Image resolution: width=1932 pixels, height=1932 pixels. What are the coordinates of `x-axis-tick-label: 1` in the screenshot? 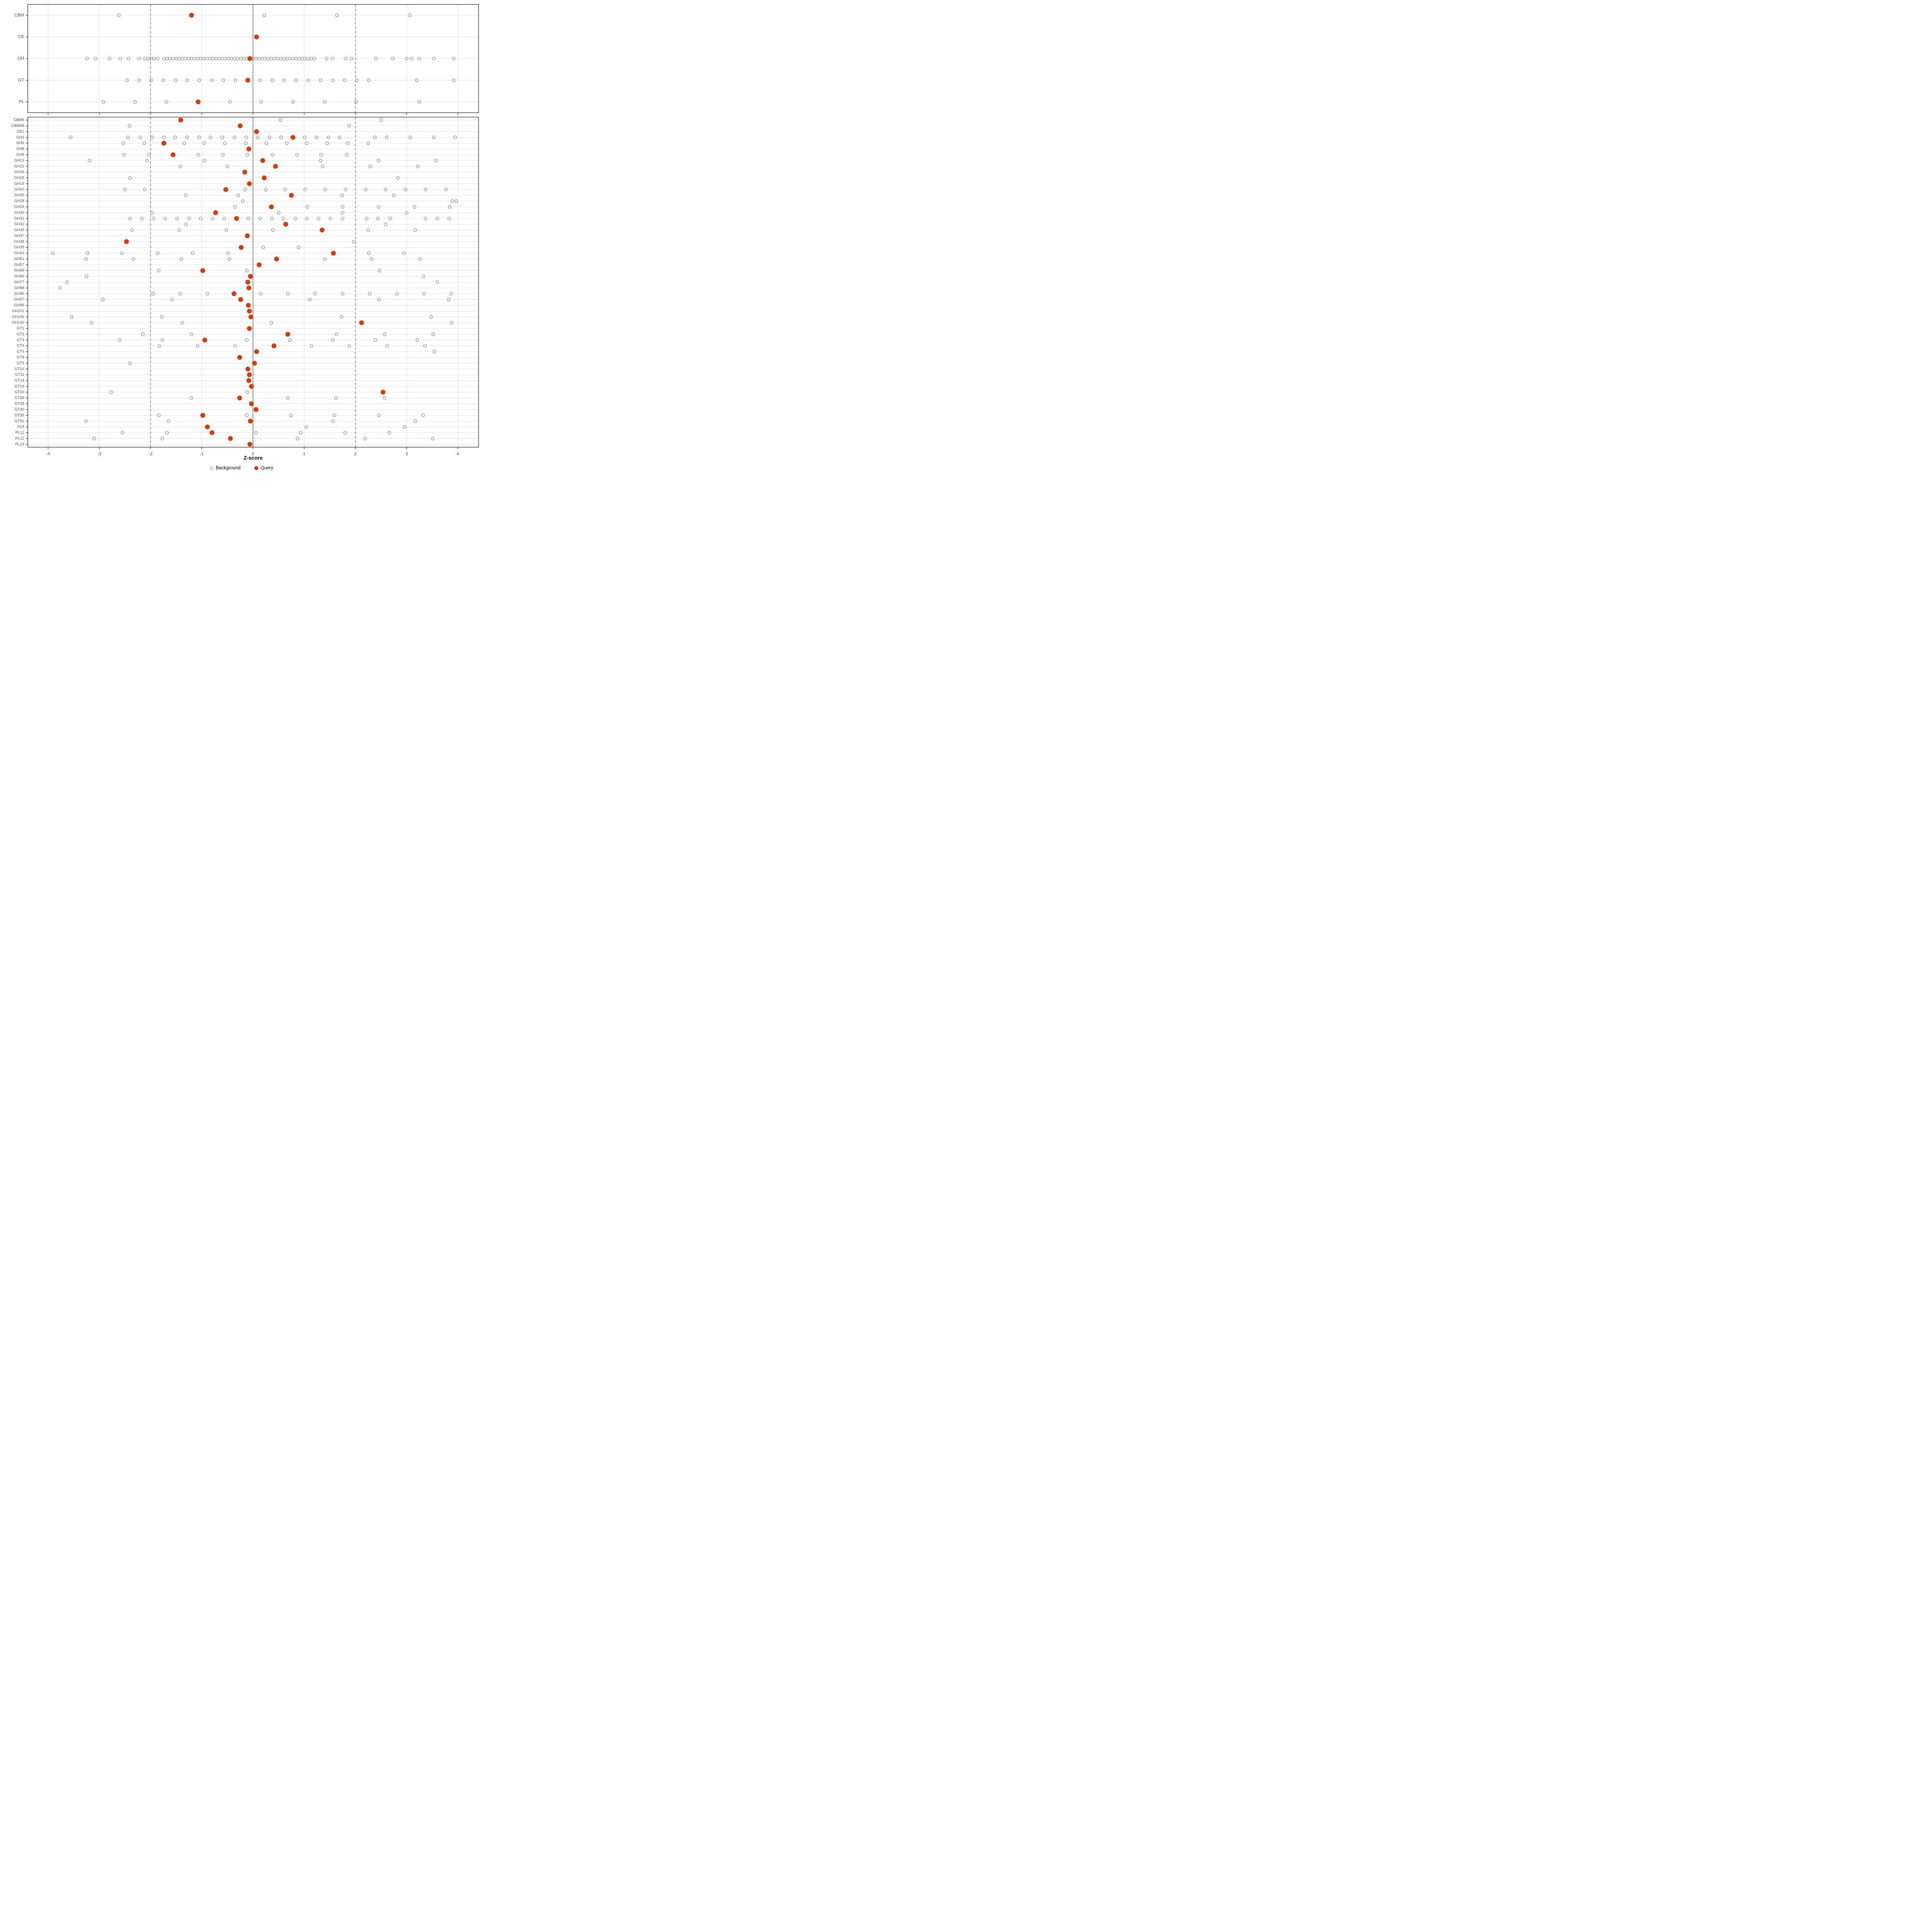 It's located at (304, 454).